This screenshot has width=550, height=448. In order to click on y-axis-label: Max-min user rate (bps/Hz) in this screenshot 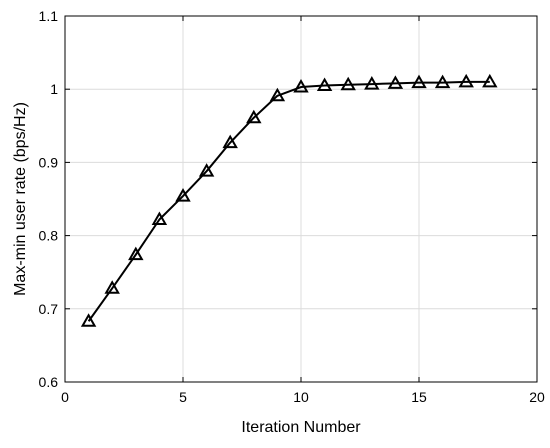, I will do `click(20, 199)`.